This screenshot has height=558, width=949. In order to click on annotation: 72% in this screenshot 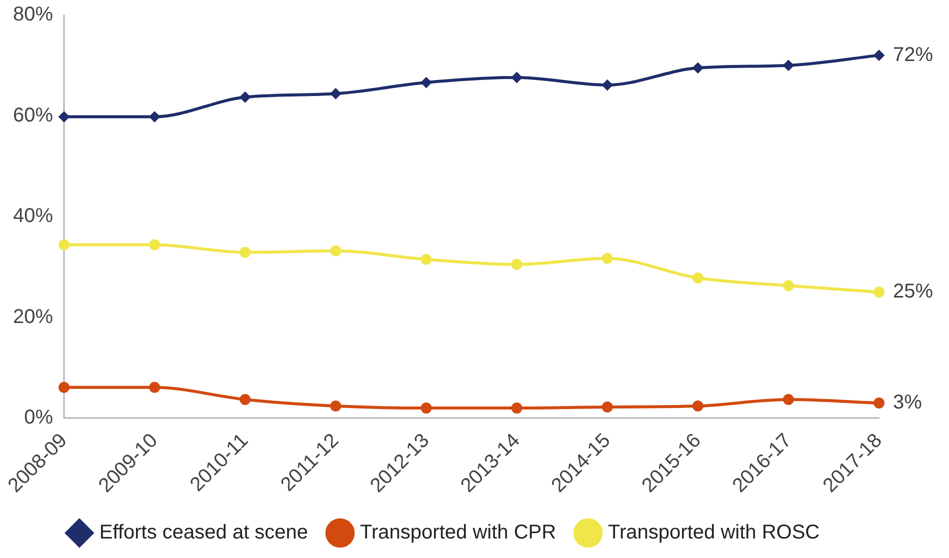, I will do `click(913, 55)`.